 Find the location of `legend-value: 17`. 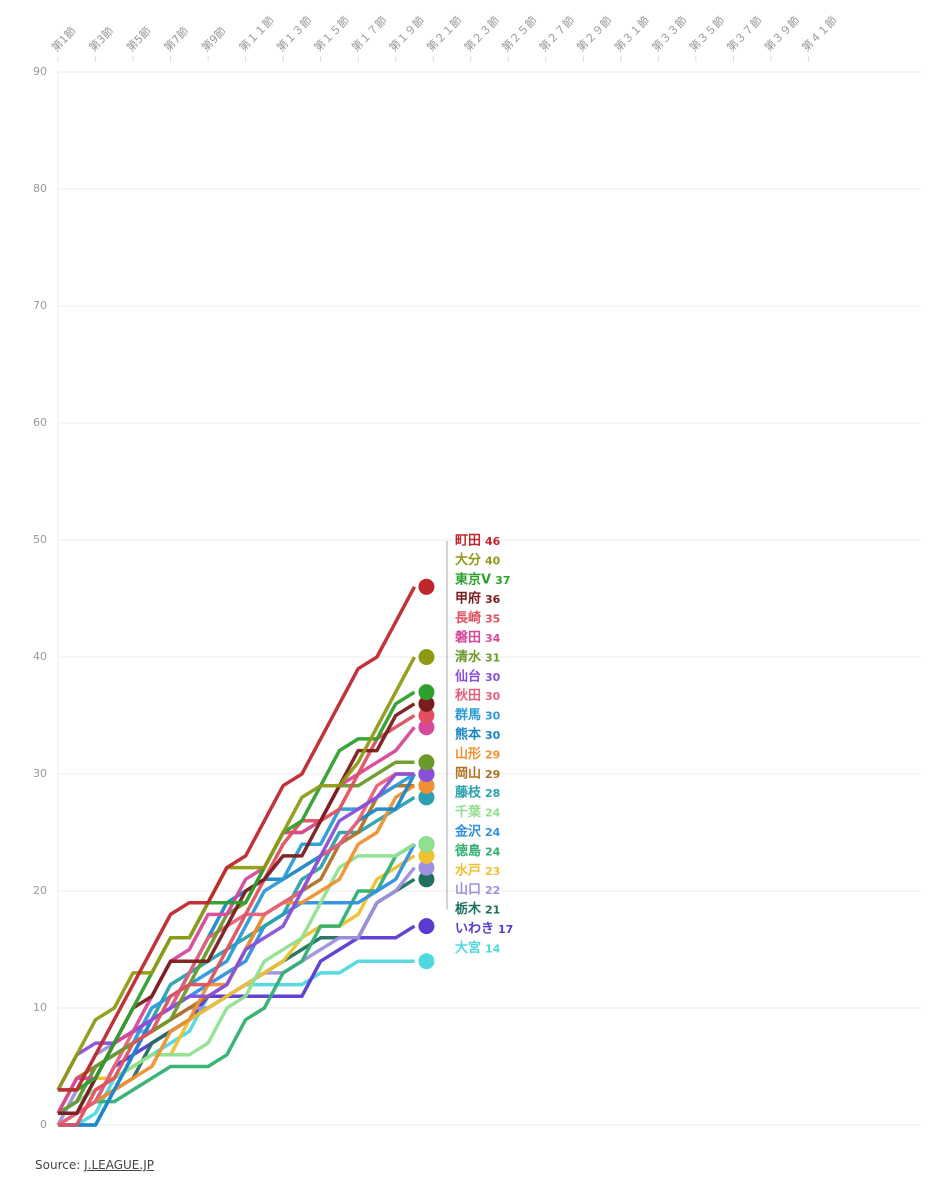

legend-value: 17 is located at coordinates (505, 929).